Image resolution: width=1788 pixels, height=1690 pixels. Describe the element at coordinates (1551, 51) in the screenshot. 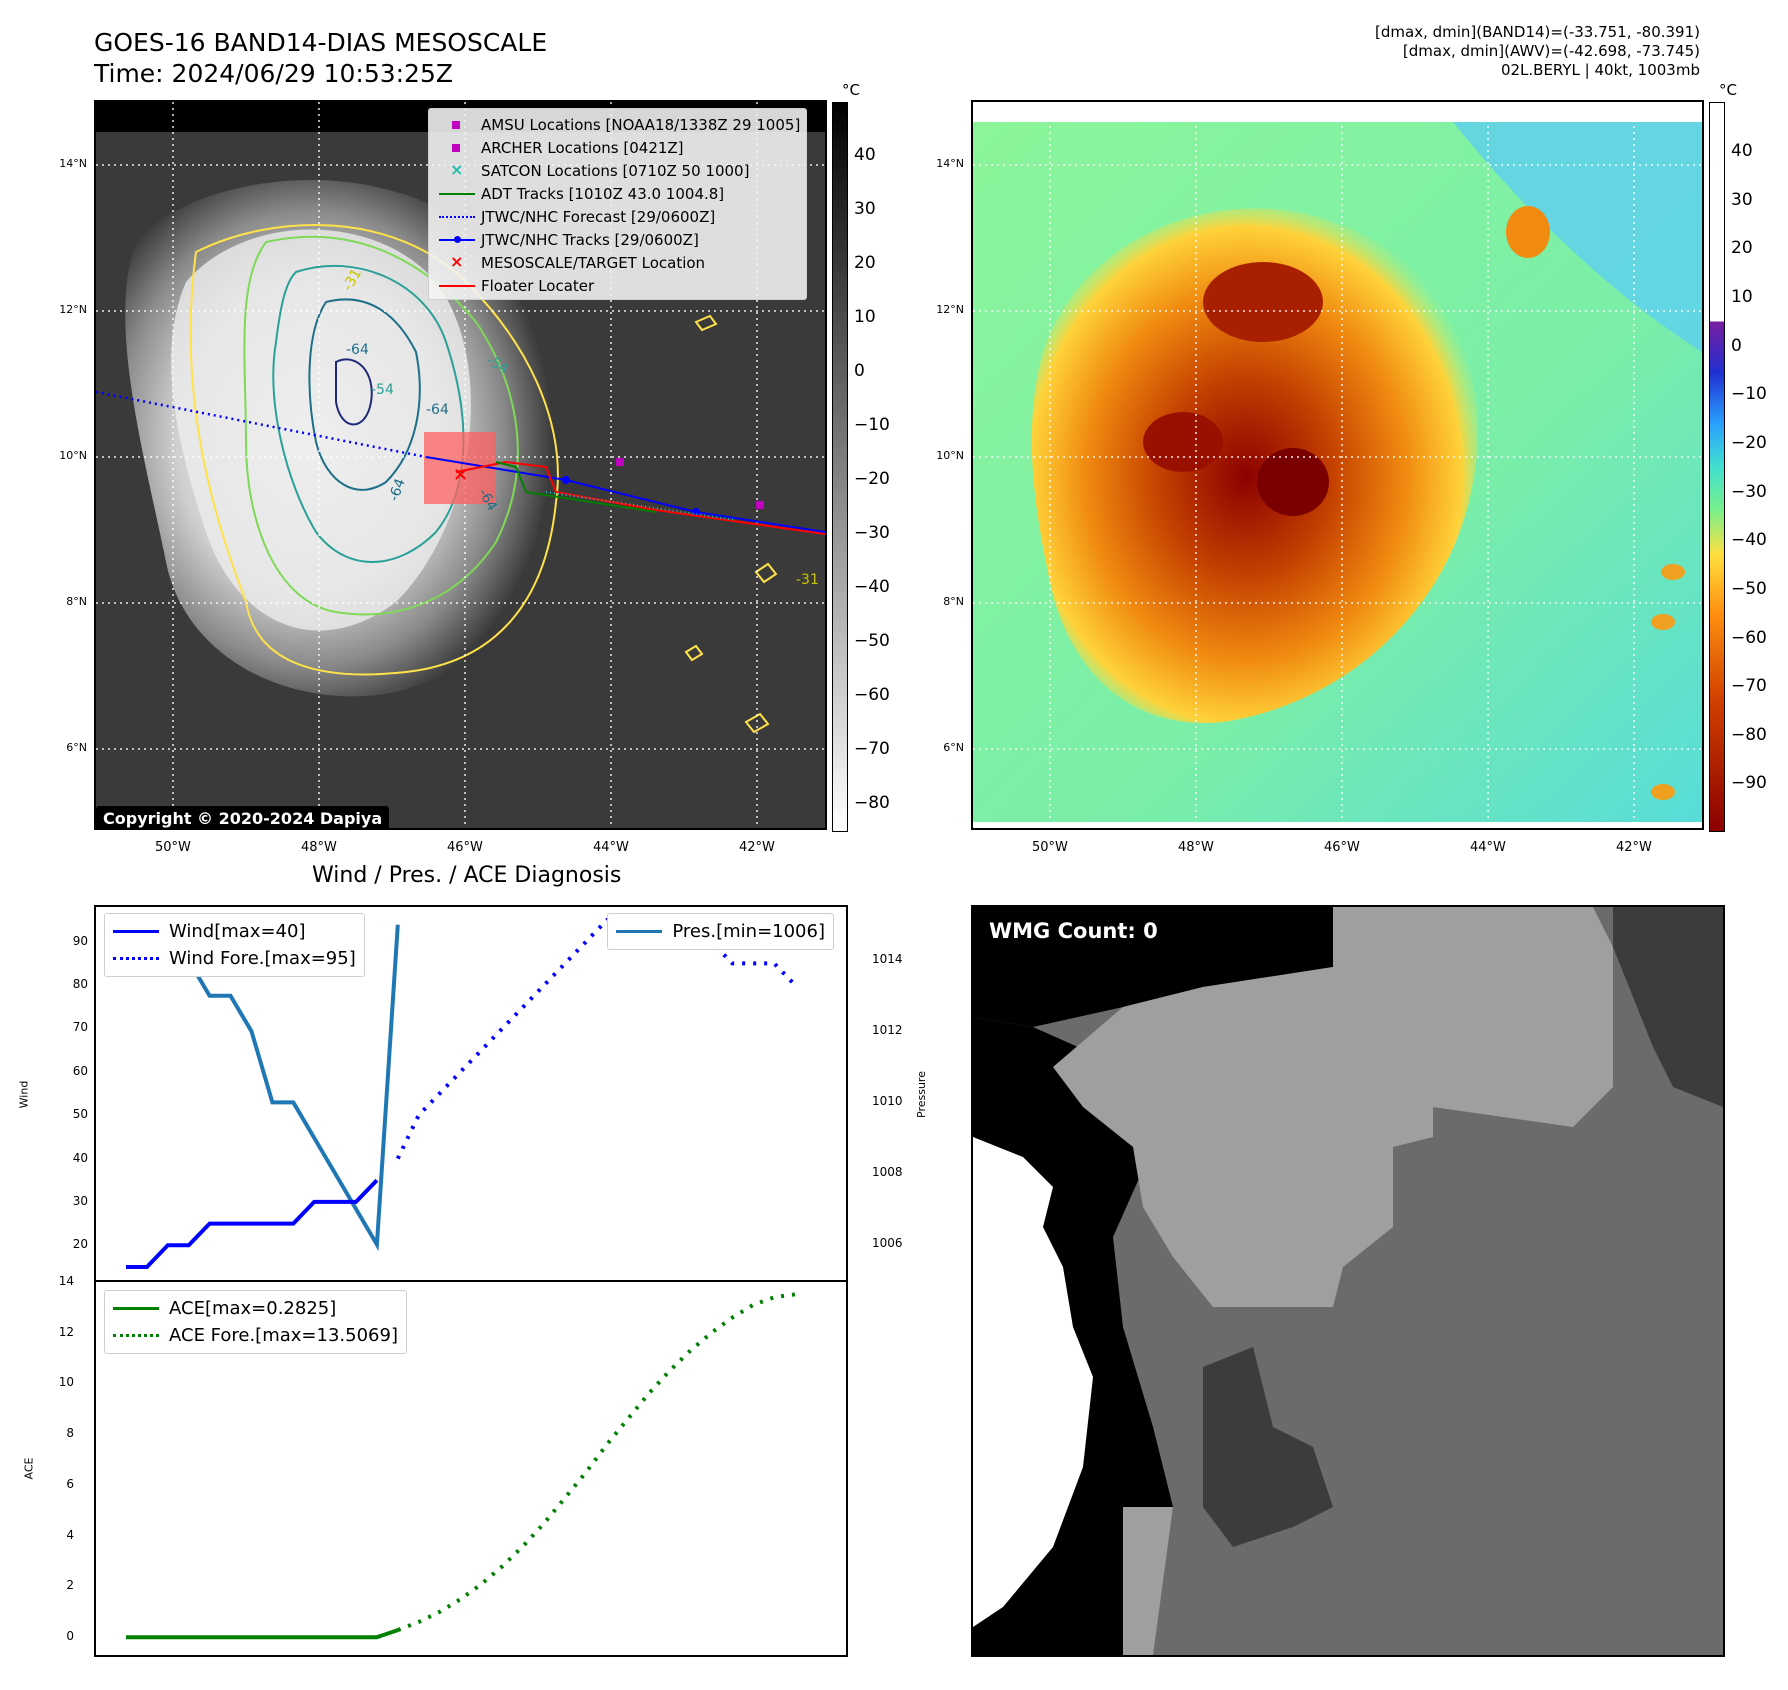

I see `stats-line-2: [dmax, dmin](AWV)=(-42.698, -73.745)` at that location.